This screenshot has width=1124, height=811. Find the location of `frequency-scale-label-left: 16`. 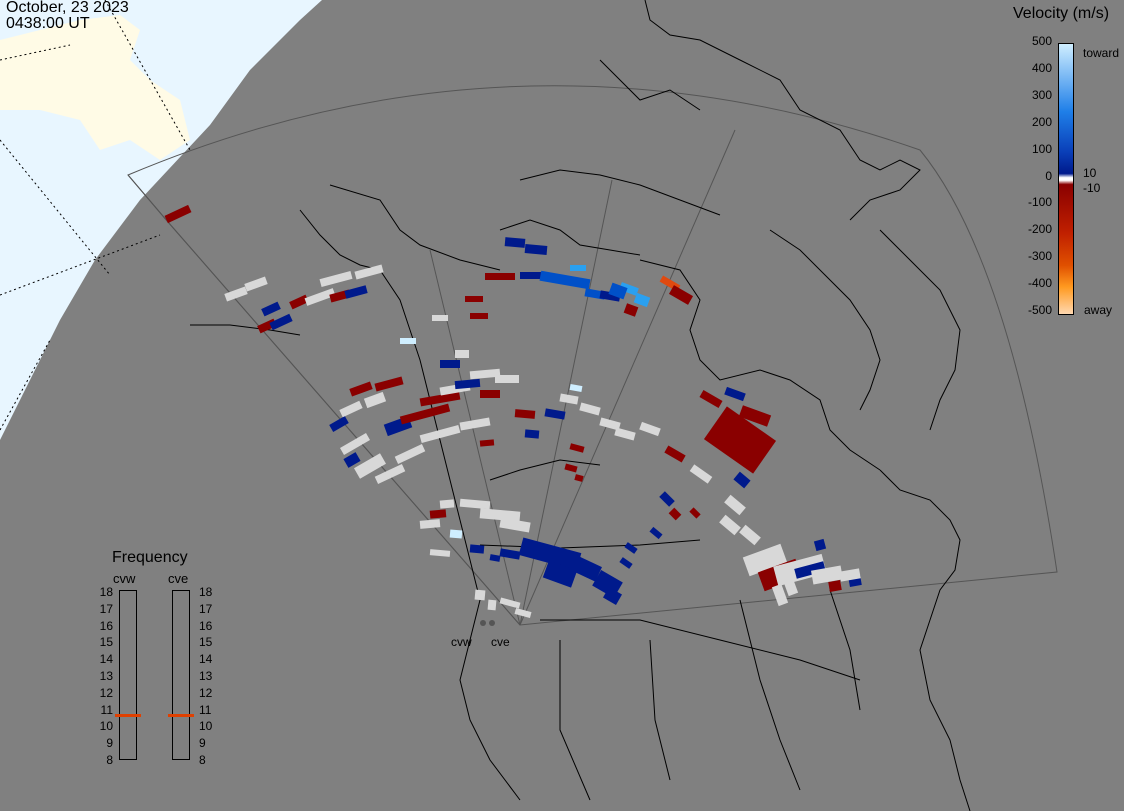

frequency-scale-label-left: 16 is located at coordinates (106, 625).